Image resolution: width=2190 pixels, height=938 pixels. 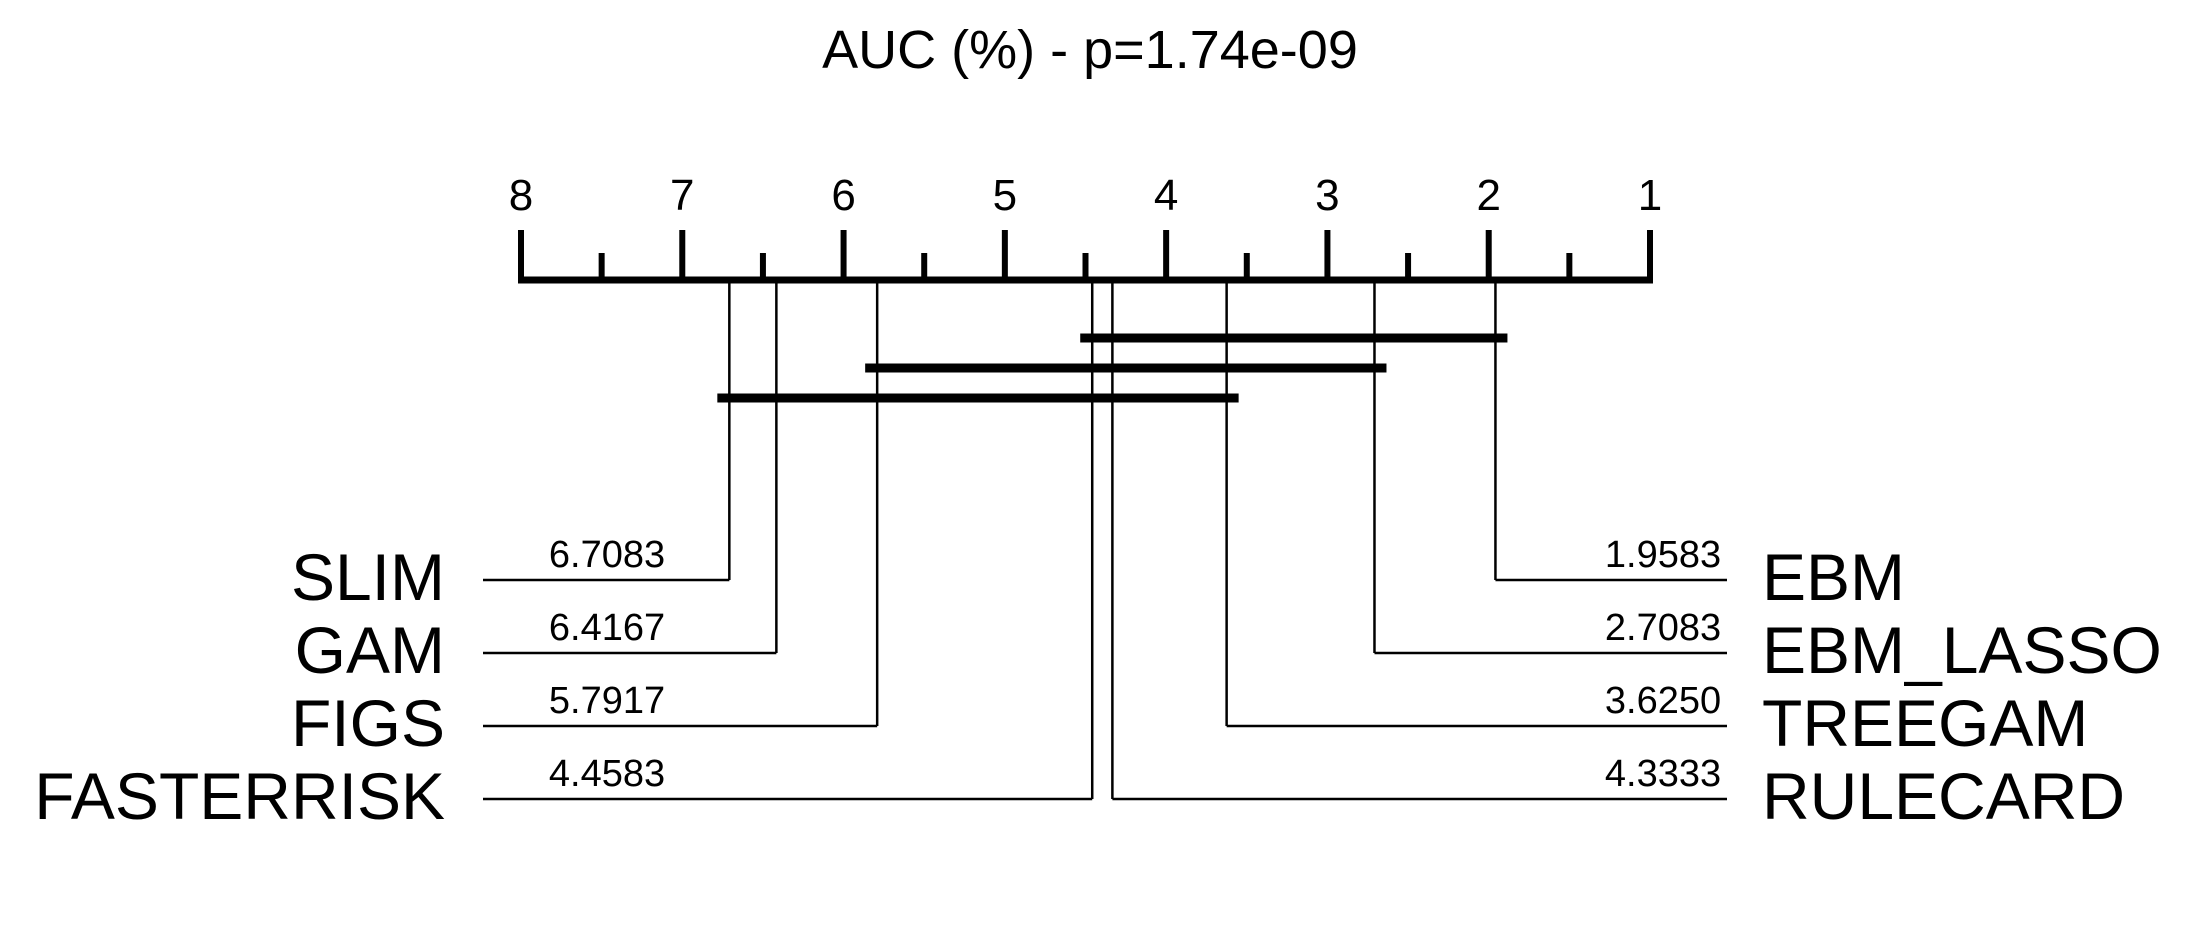 I want to click on method-name: GAM, so click(x=370, y=650).